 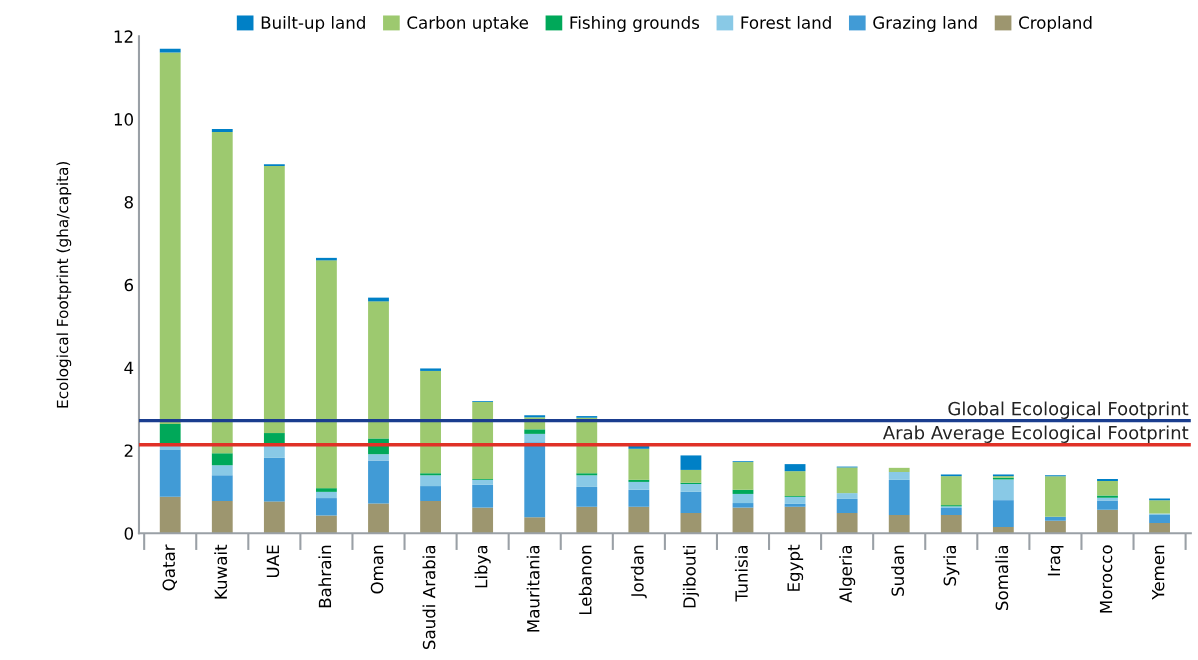 What do you see at coordinates (1002, 577) in the screenshot?
I see `x-tick-label: Somalia` at bounding box center [1002, 577].